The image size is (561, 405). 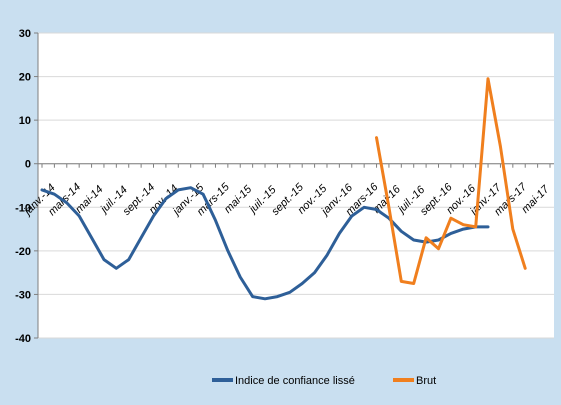 I want to click on legend-label: Brut, so click(x=426, y=381).